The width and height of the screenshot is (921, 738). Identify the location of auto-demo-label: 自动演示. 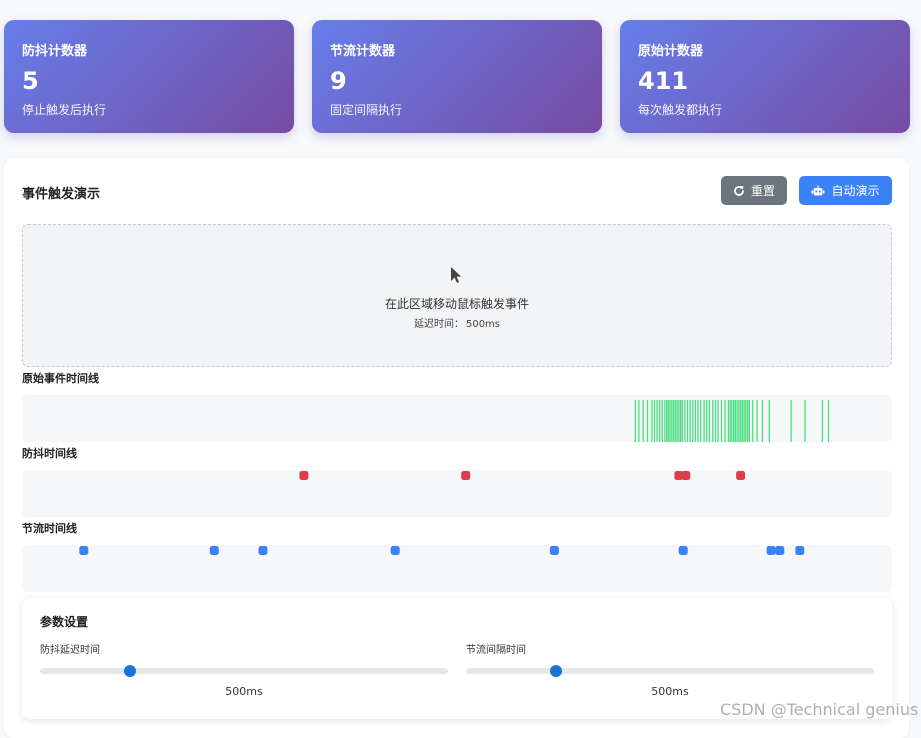
(855, 191).